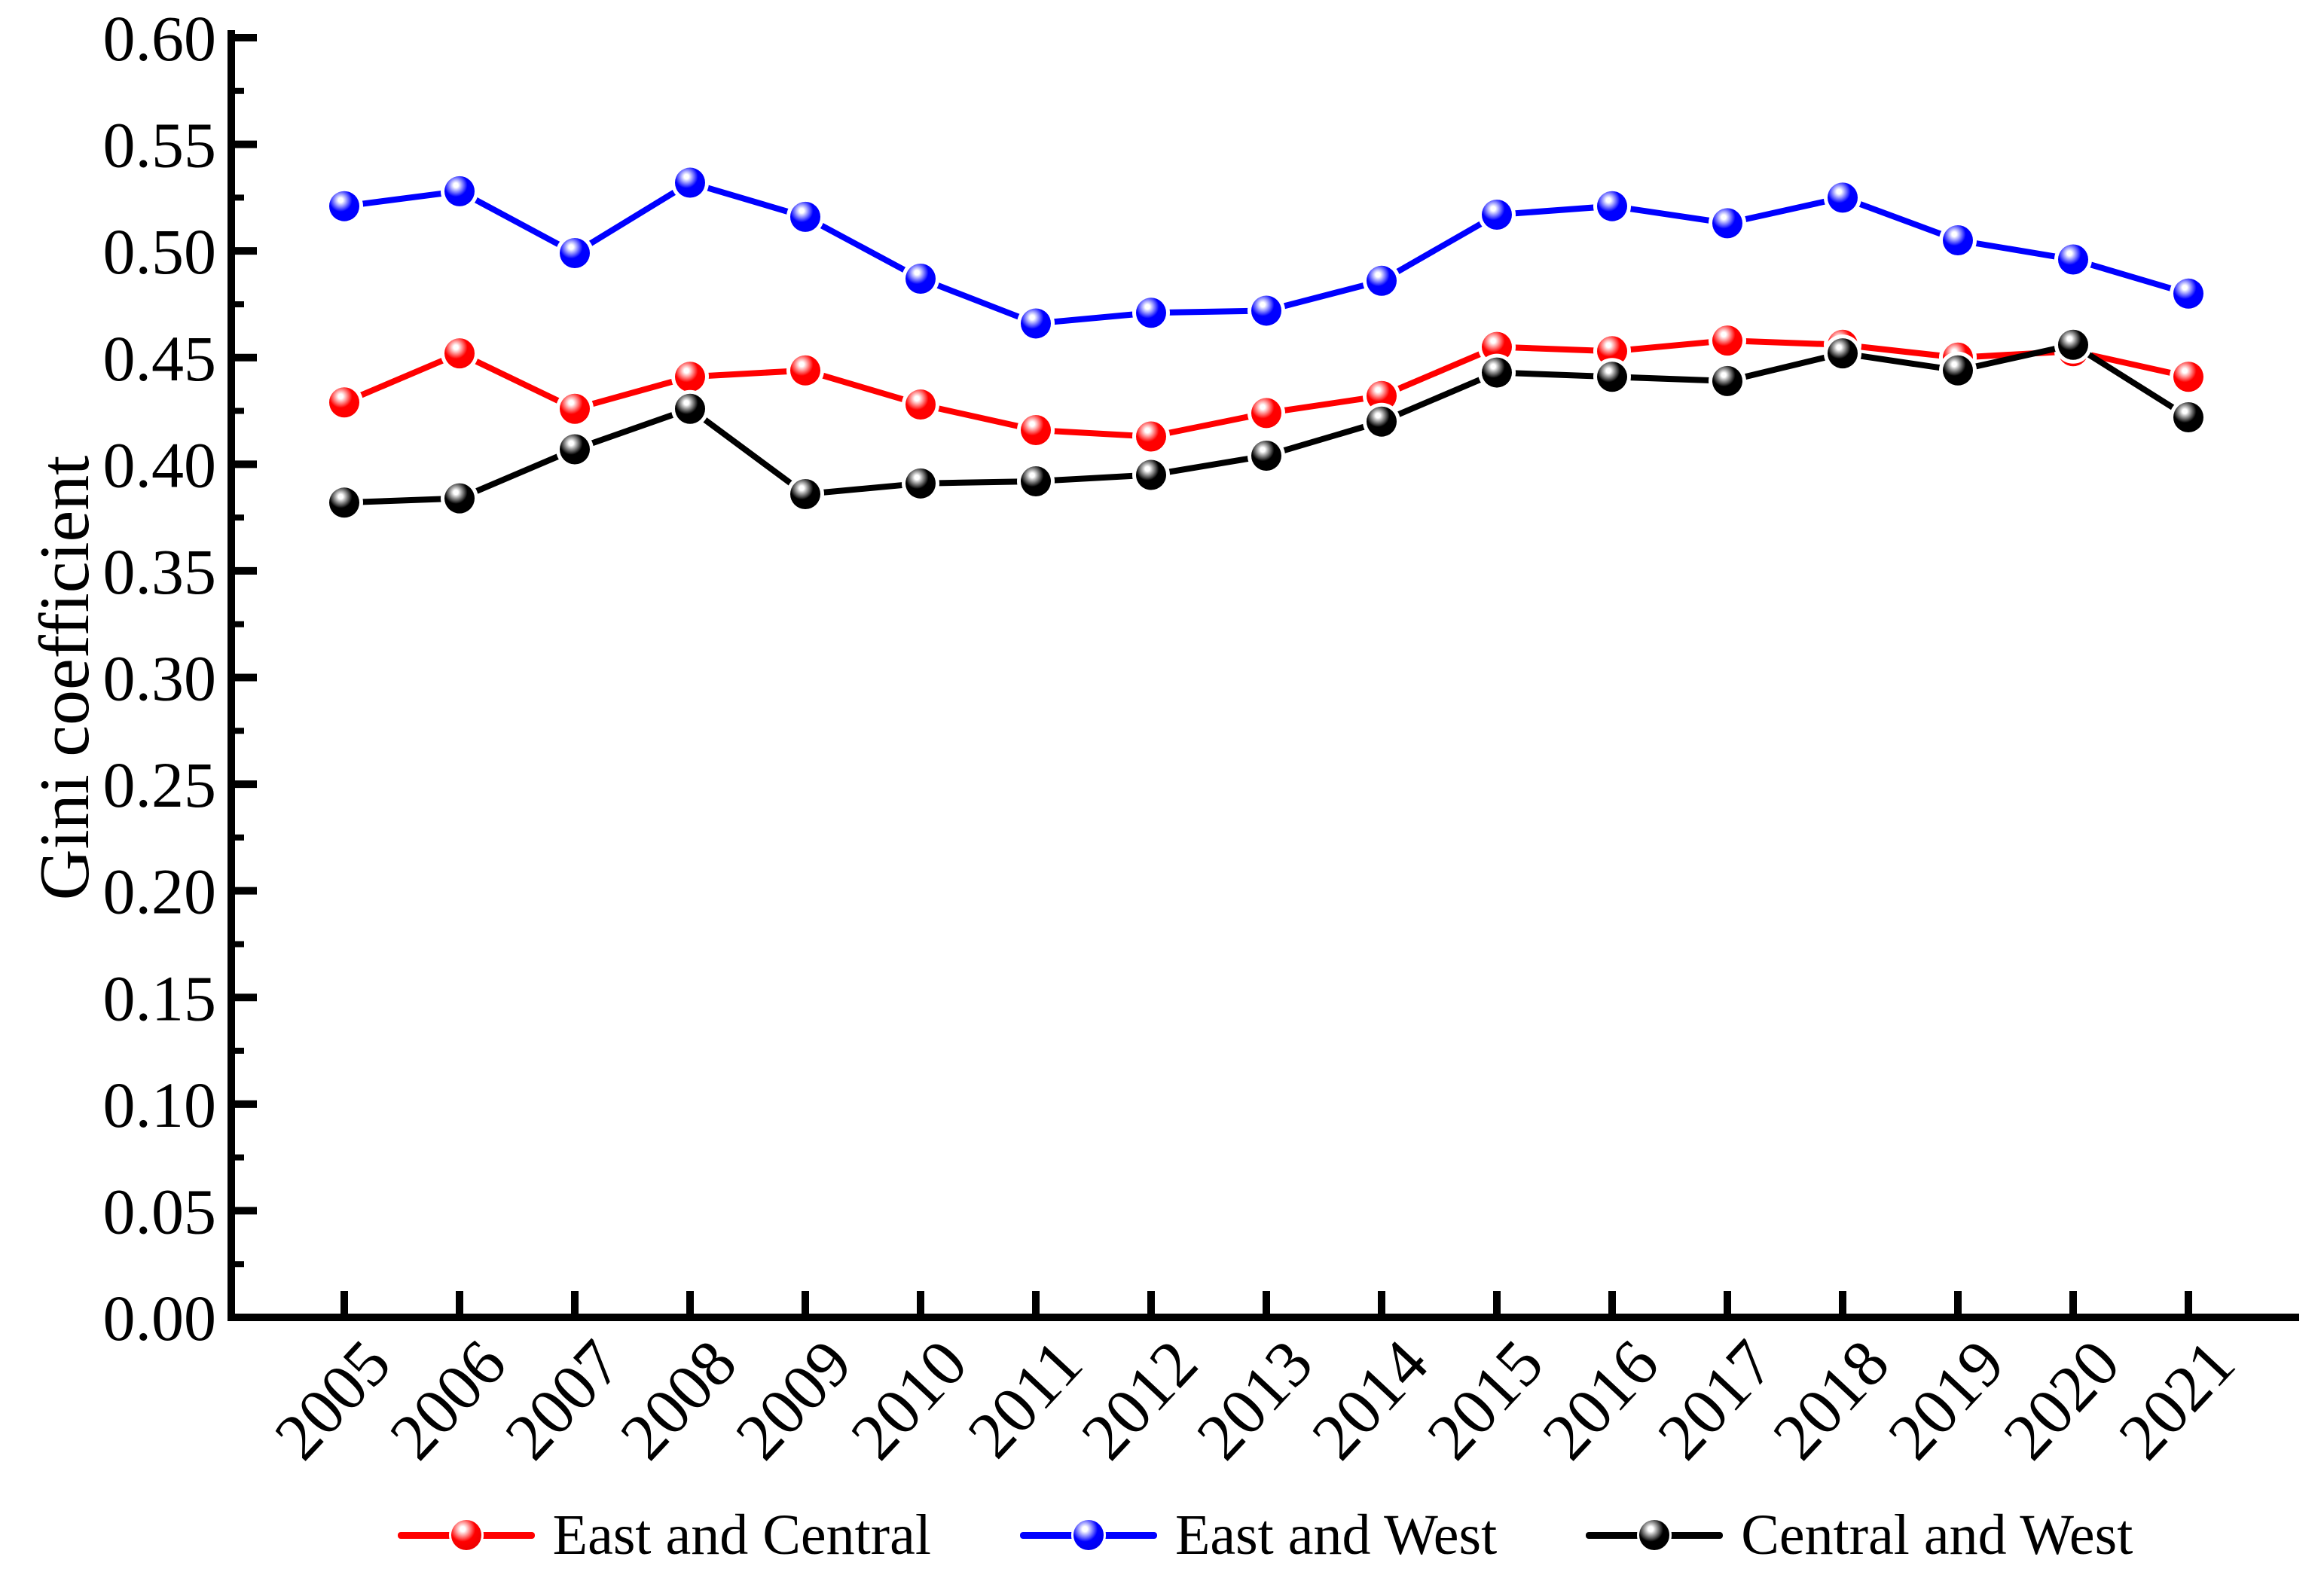  What do you see at coordinates (65, 678) in the screenshot?
I see `y-axis-title: Gini coefficient` at bounding box center [65, 678].